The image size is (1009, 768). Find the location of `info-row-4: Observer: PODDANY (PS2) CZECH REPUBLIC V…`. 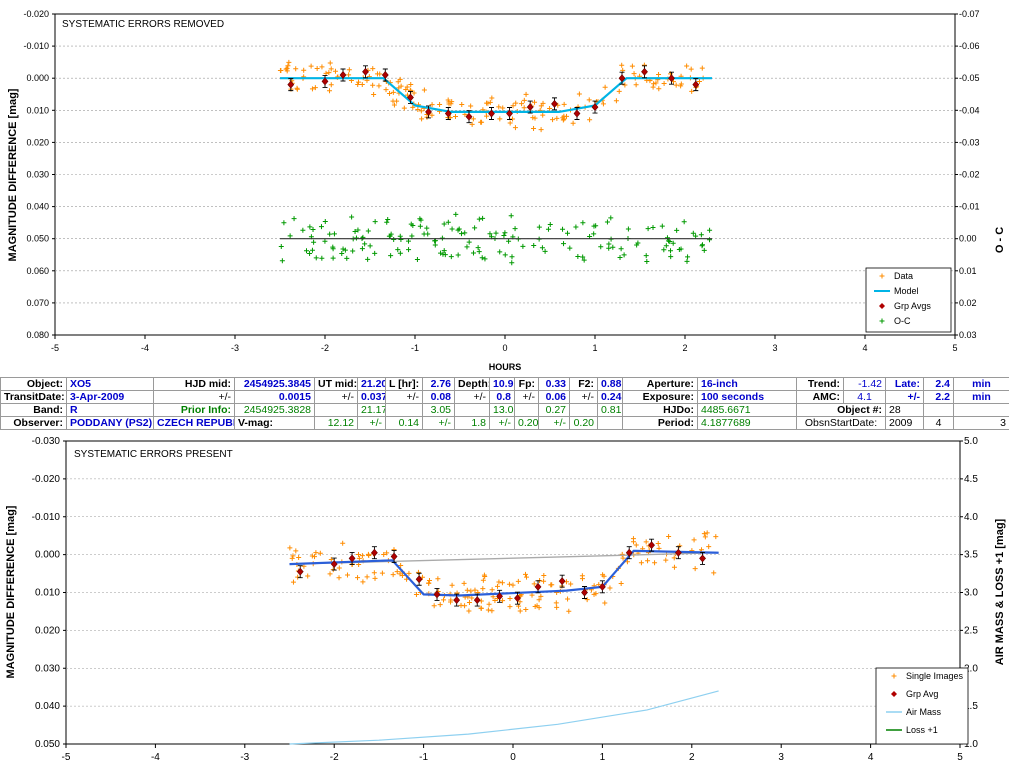

info-row-4: Observer: PODDANY (PS2) CZECH REPUBLIC V… is located at coordinates (504, 423).